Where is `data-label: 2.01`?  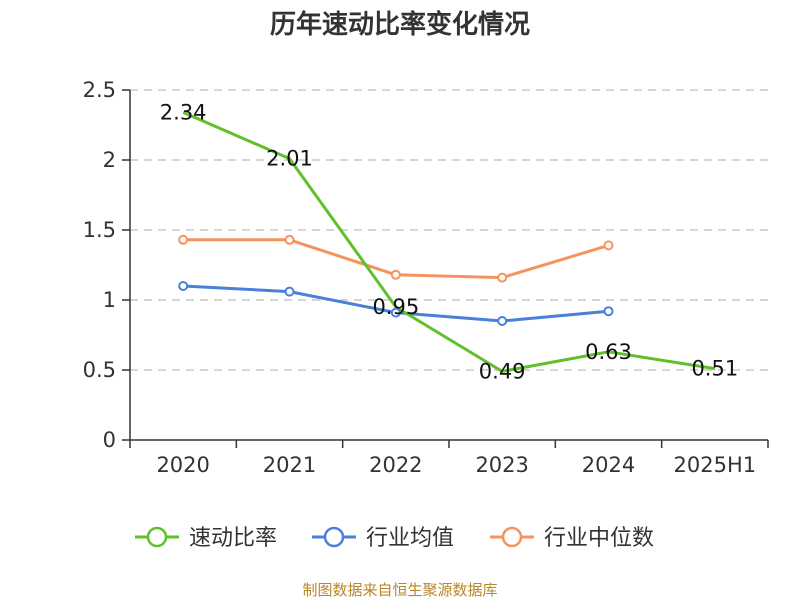 data-label: 2.01 is located at coordinates (289, 159).